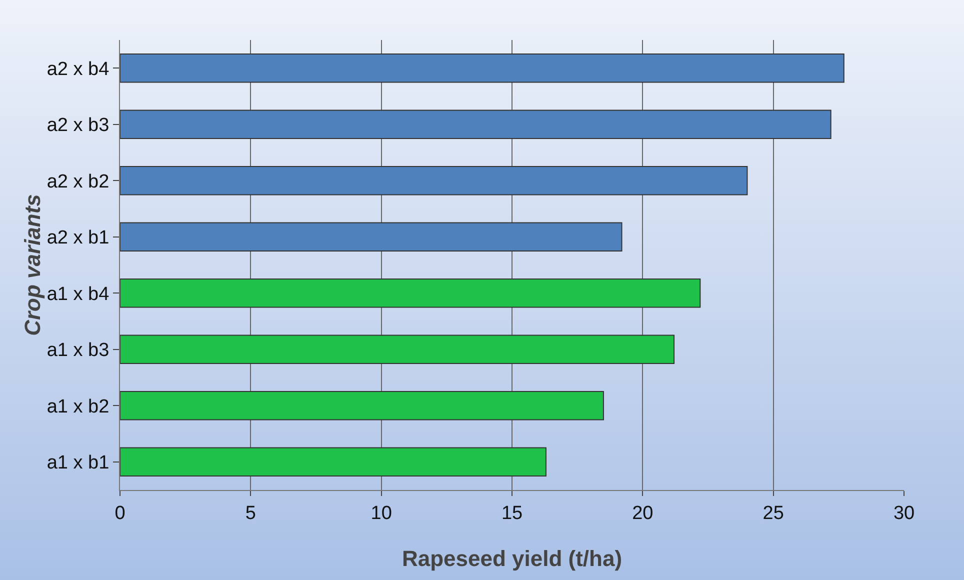 The image size is (964, 580). I want to click on y-tick-label: a2 x b2, so click(78, 181).